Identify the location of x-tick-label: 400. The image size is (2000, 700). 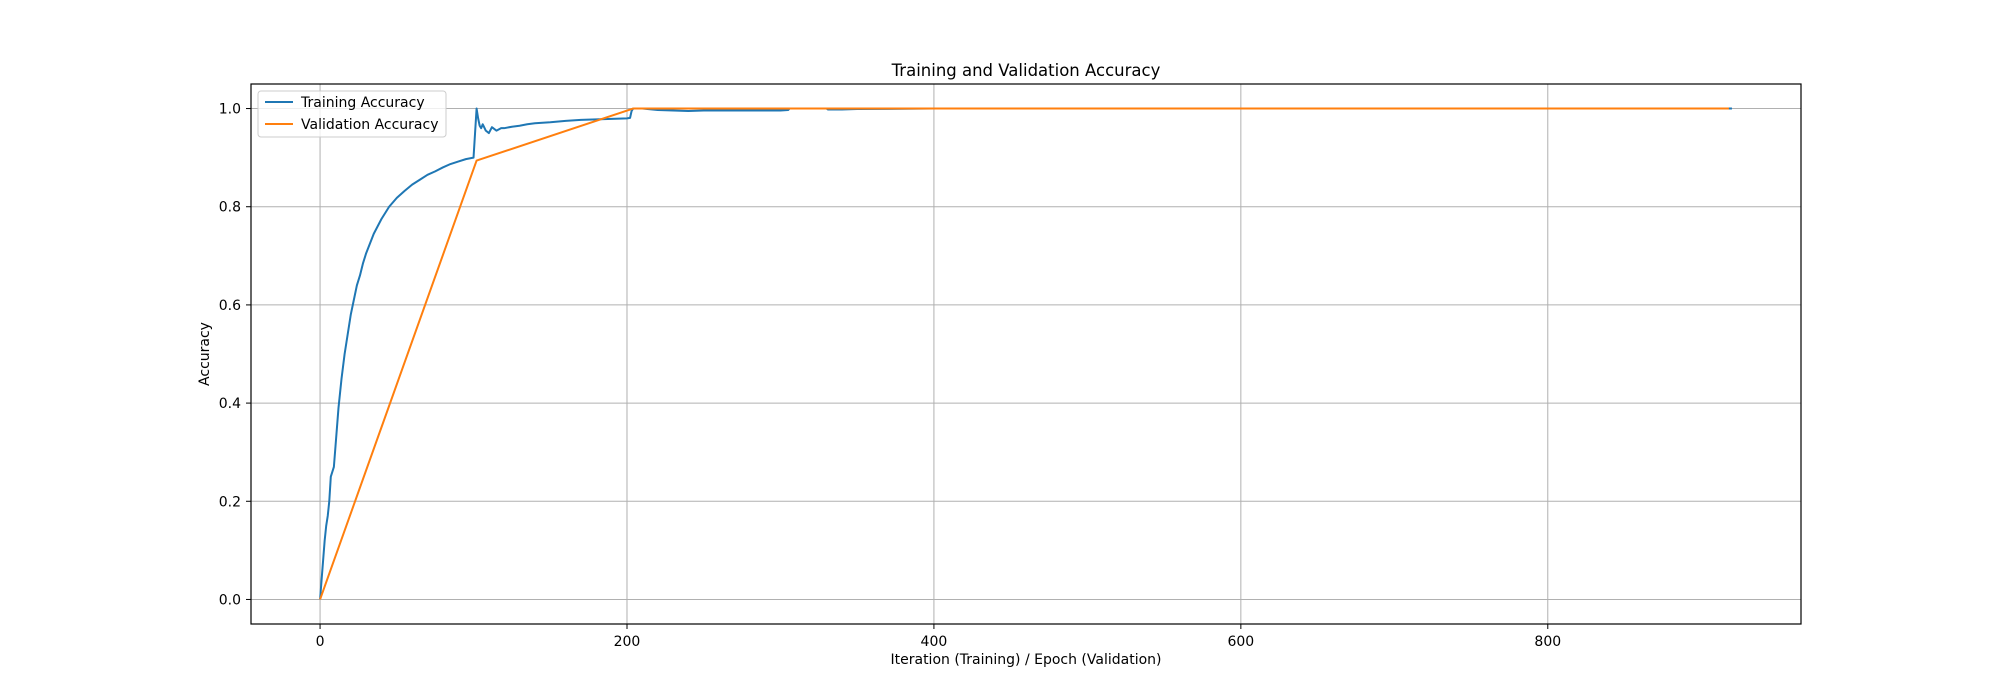
(934, 642).